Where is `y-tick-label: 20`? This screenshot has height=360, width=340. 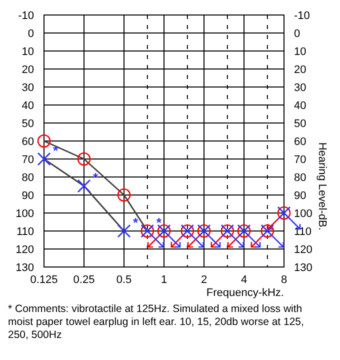
y-tick-label: 20 is located at coordinates (28, 70).